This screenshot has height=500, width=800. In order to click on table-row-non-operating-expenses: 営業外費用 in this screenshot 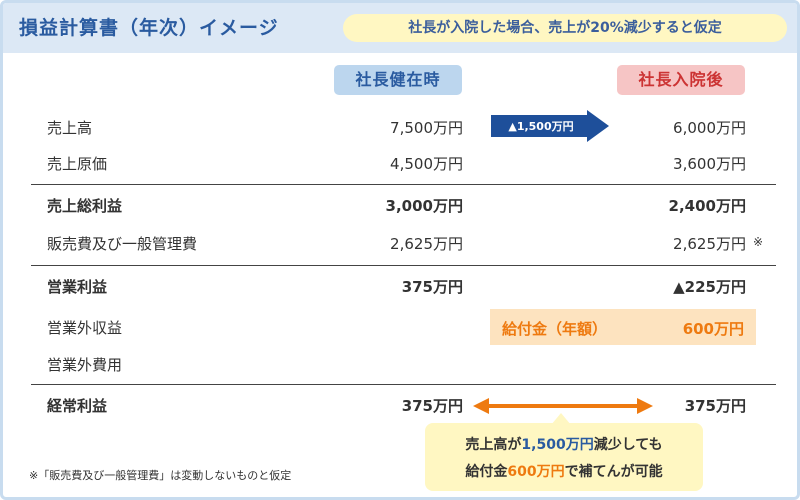, I will do `click(400, 364)`.